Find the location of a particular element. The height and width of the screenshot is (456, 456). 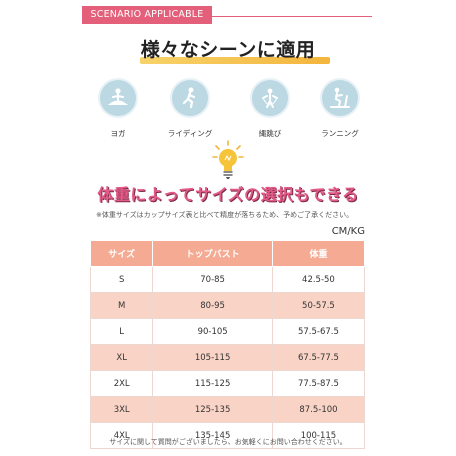

bust-cell: 115-125 is located at coordinates (212, 383).